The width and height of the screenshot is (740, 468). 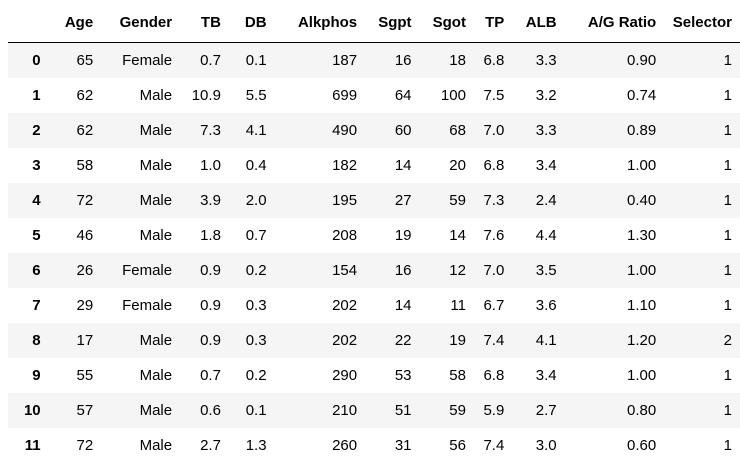 What do you see at coordinates (457, 200) in the screenshot?
I see `cell-sgot: 59` at bounding box center [457, 200].